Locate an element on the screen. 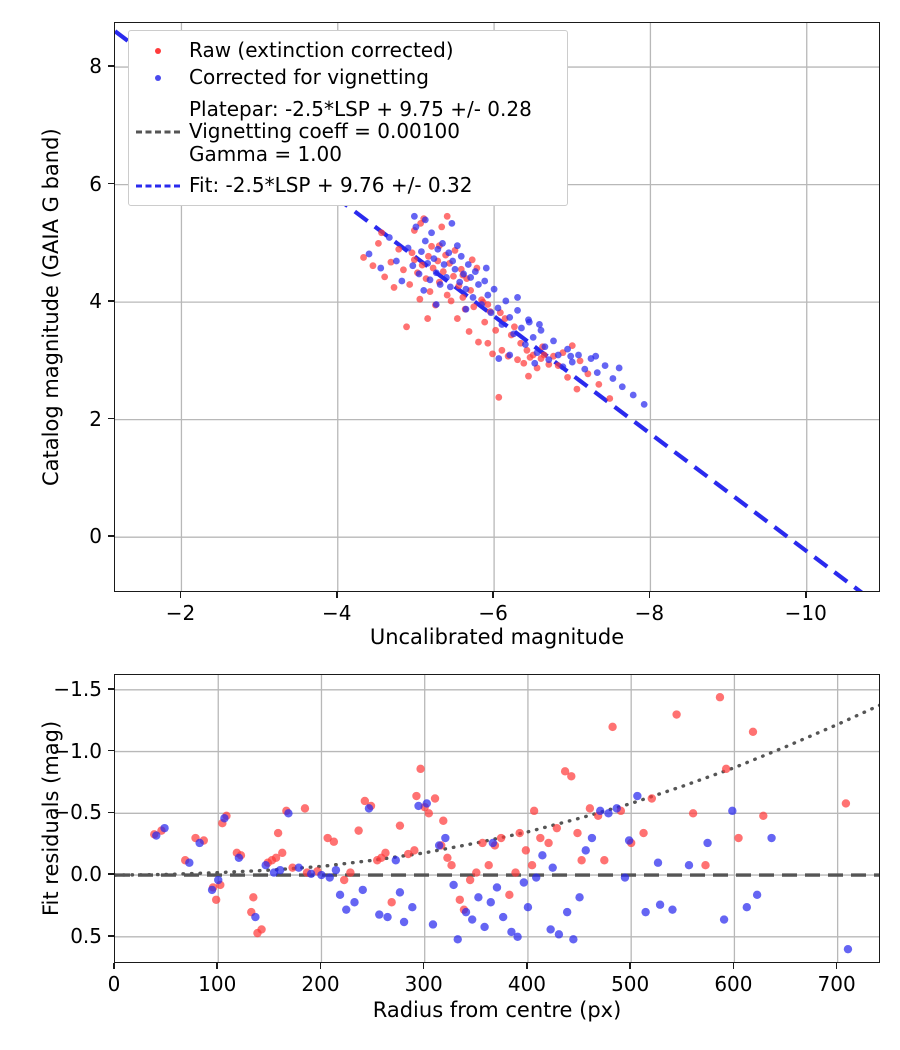 This screenshot has width=900, height=1050. y-tick-label: 2 is located at coordinates (95, 418).